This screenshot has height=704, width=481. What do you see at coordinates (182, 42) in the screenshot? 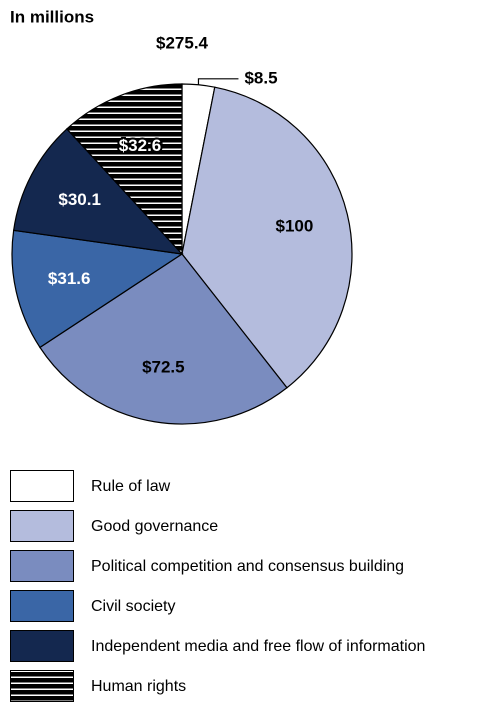
I see `total-label: $275.4` at bounding box center [182, 42].